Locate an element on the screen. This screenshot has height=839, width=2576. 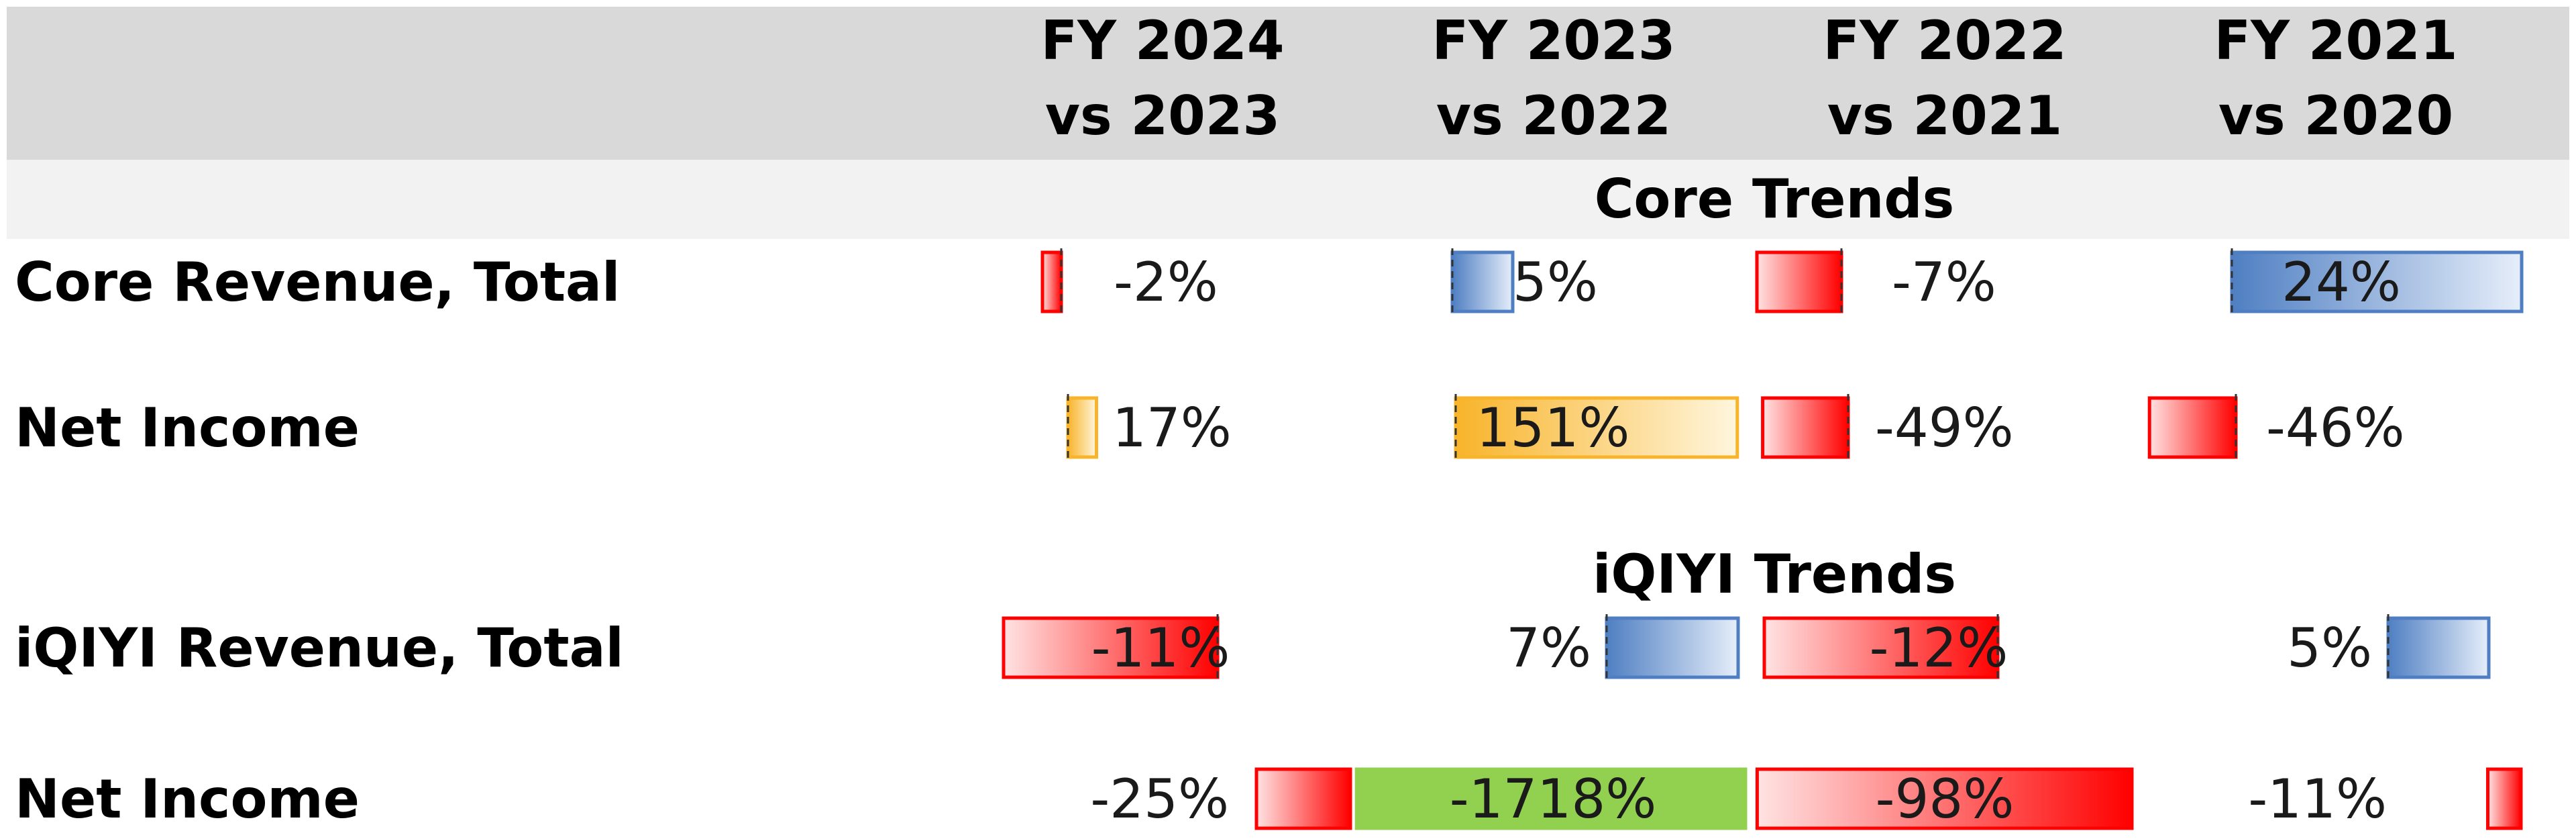
value-label-2-2-3: -98% is located at coordinates (1945, 799).